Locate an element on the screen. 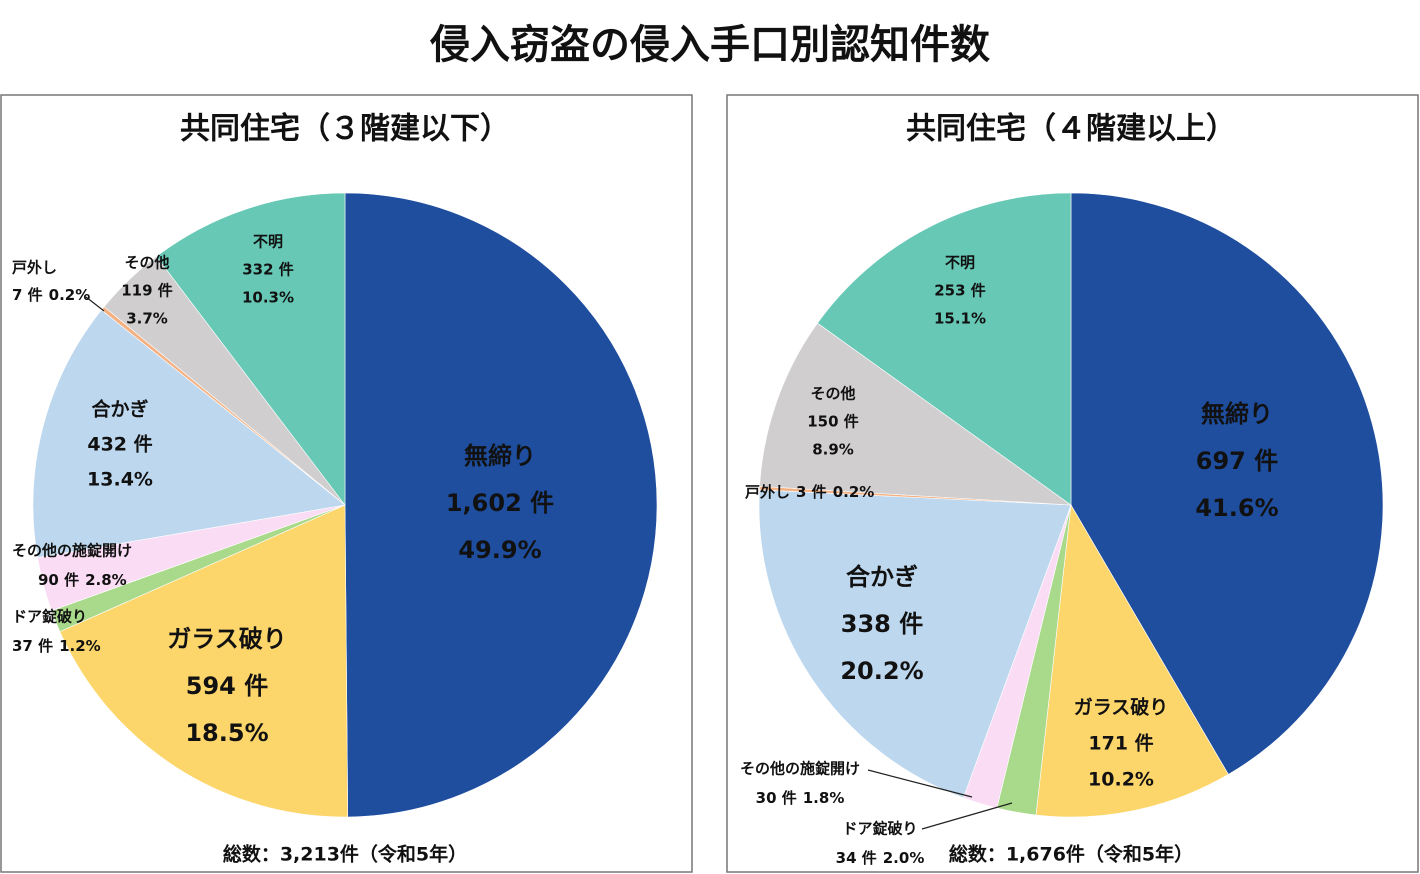 The image size is (1420, 874). data-label-part: 34 件 is located at coordinates (856, 858).